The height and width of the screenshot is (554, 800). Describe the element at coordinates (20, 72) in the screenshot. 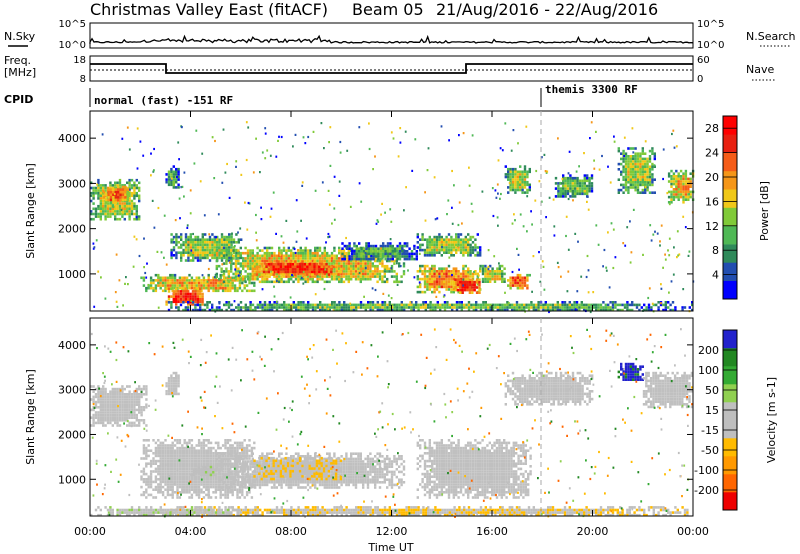

I see `freq-unit: [MHz]` at that location.